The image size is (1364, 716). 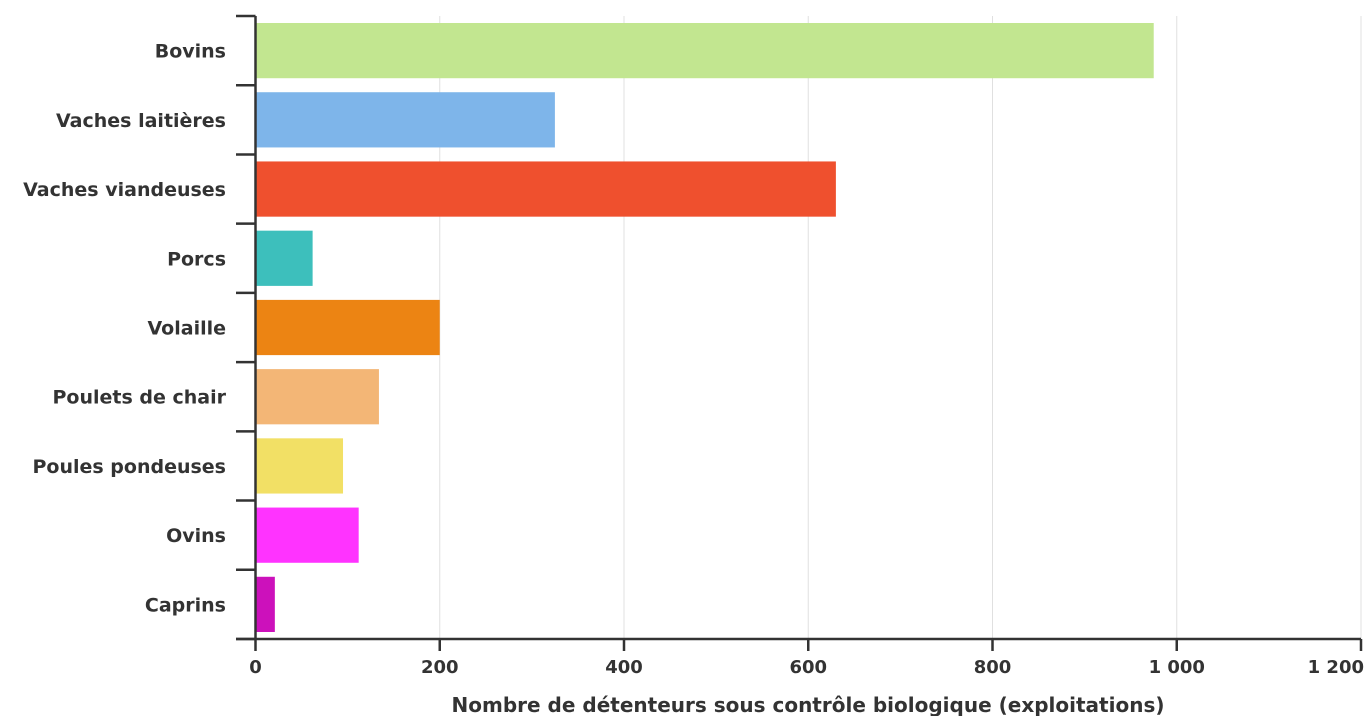 I want to click on category-label: Caprins, so click(x=185, y=605).